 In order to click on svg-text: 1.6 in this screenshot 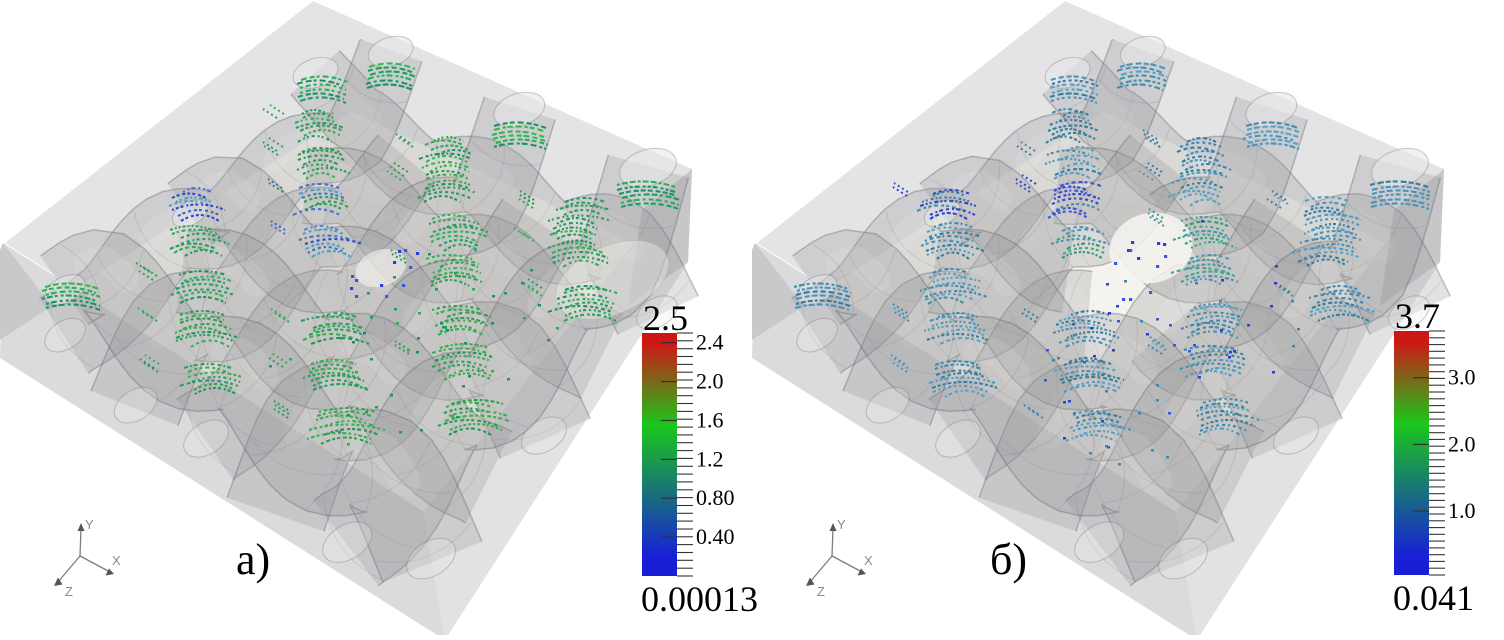, I will do `click(710, 420)`.